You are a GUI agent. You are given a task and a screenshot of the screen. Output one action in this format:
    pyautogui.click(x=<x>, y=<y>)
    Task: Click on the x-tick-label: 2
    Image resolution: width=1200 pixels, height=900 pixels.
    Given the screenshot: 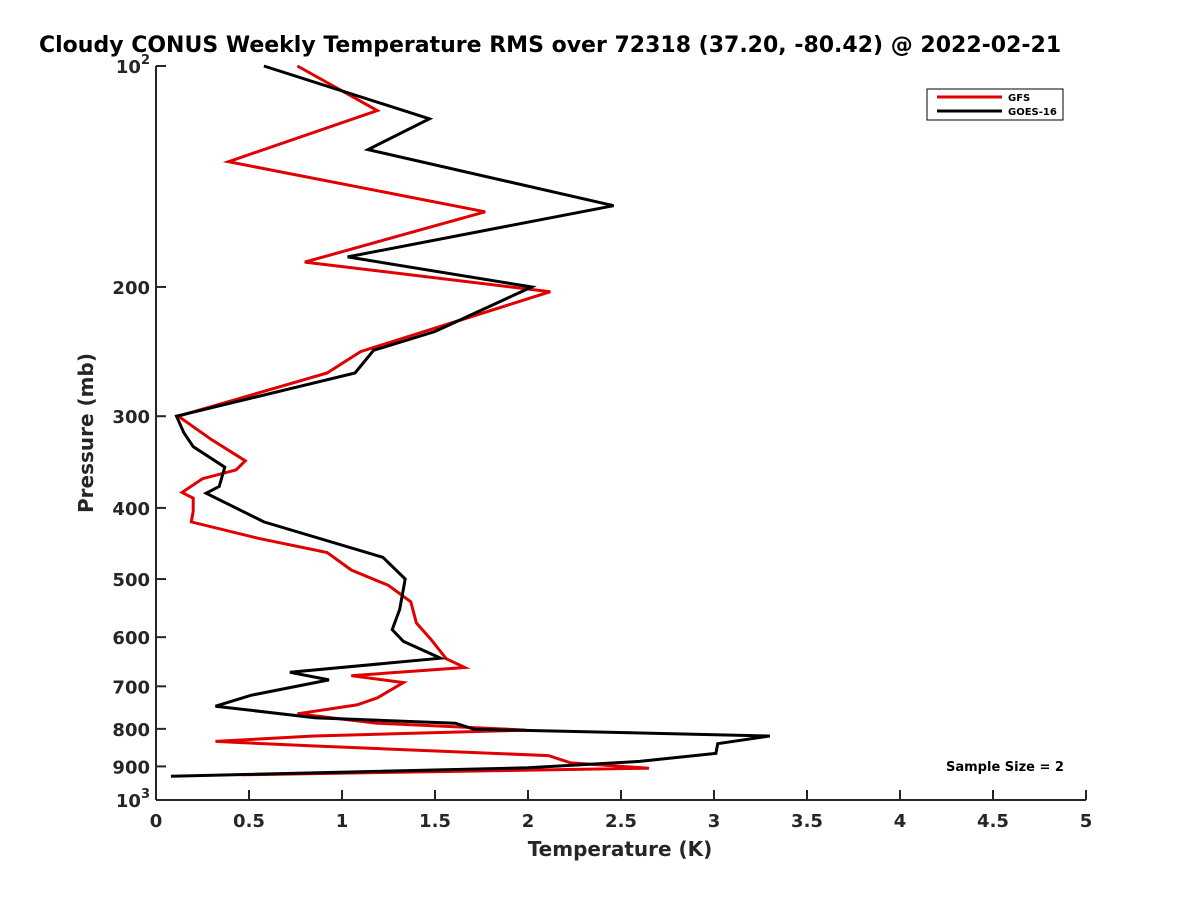 What is the action you would take?
    pyautogui.click(x=528, y=821)
    